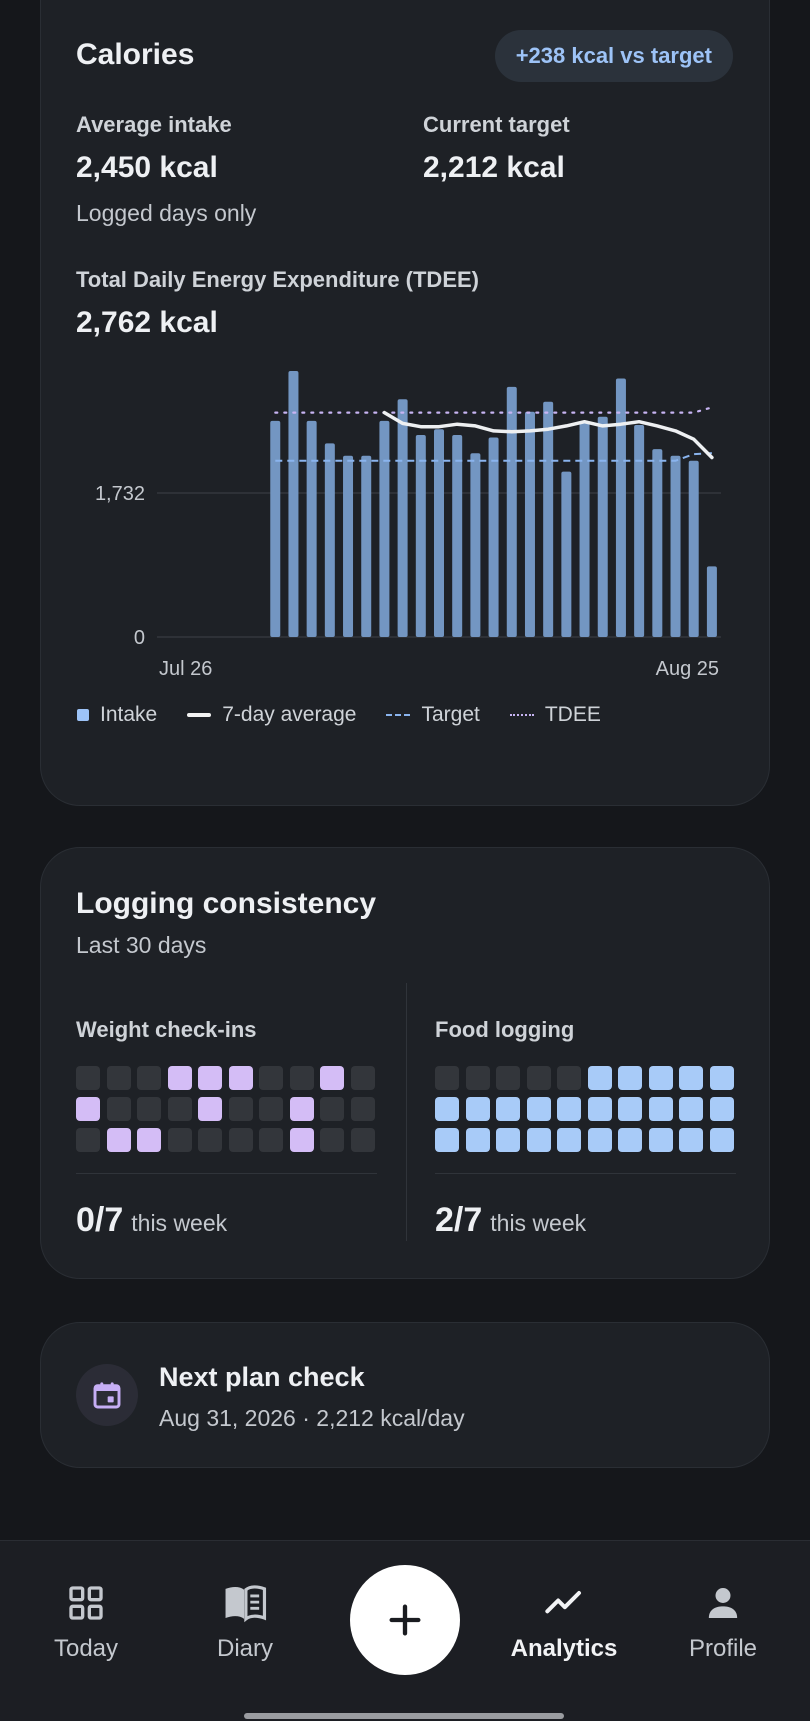  Describe the element at coordinates (166, 213) in the screenshot. I see `average-intake-note: Logged days only` at that location.